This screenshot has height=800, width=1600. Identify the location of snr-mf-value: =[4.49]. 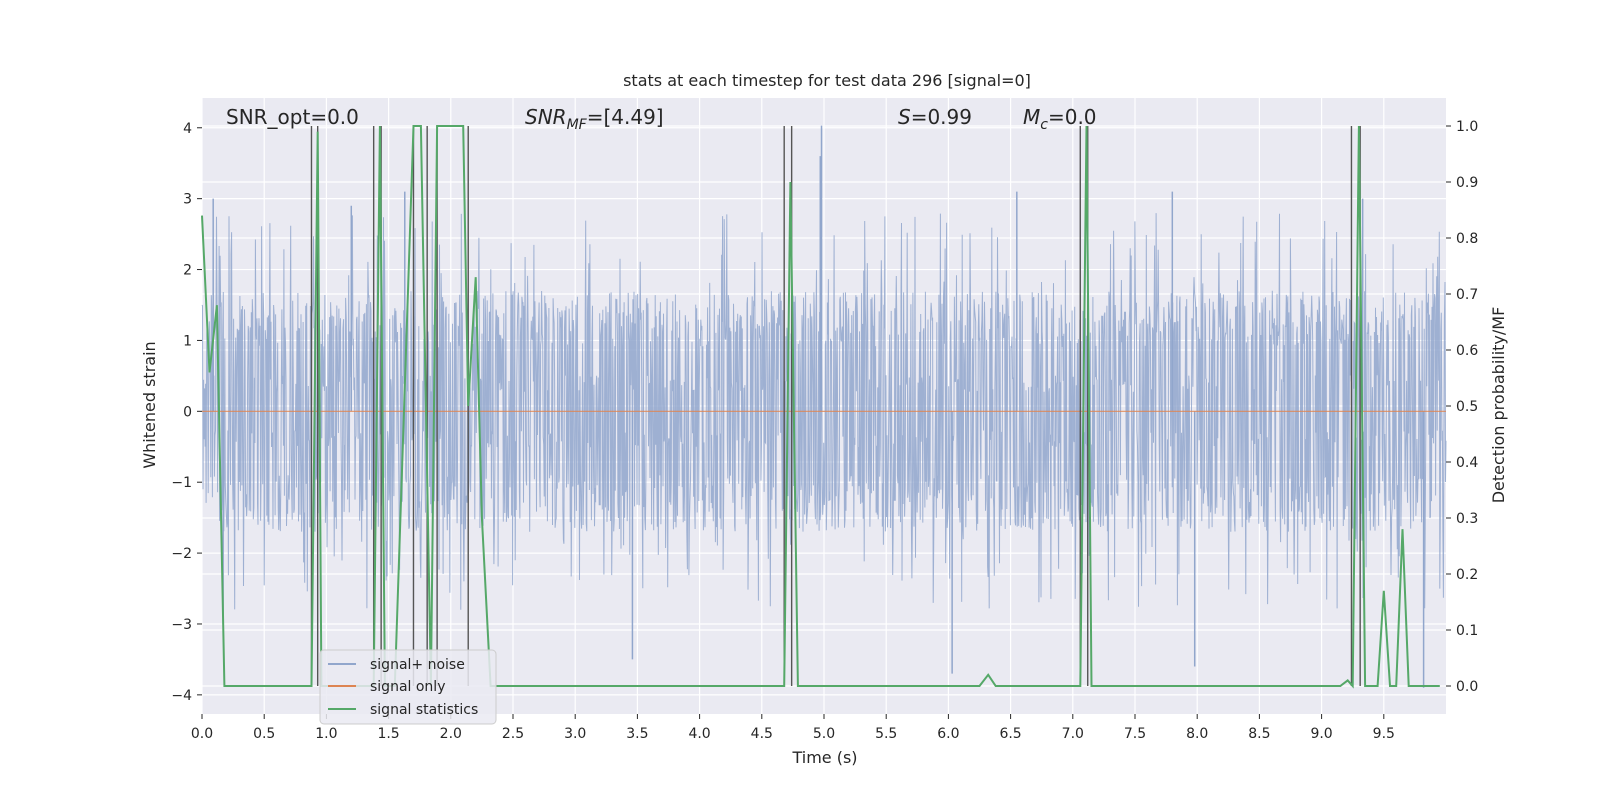
(625, 117).